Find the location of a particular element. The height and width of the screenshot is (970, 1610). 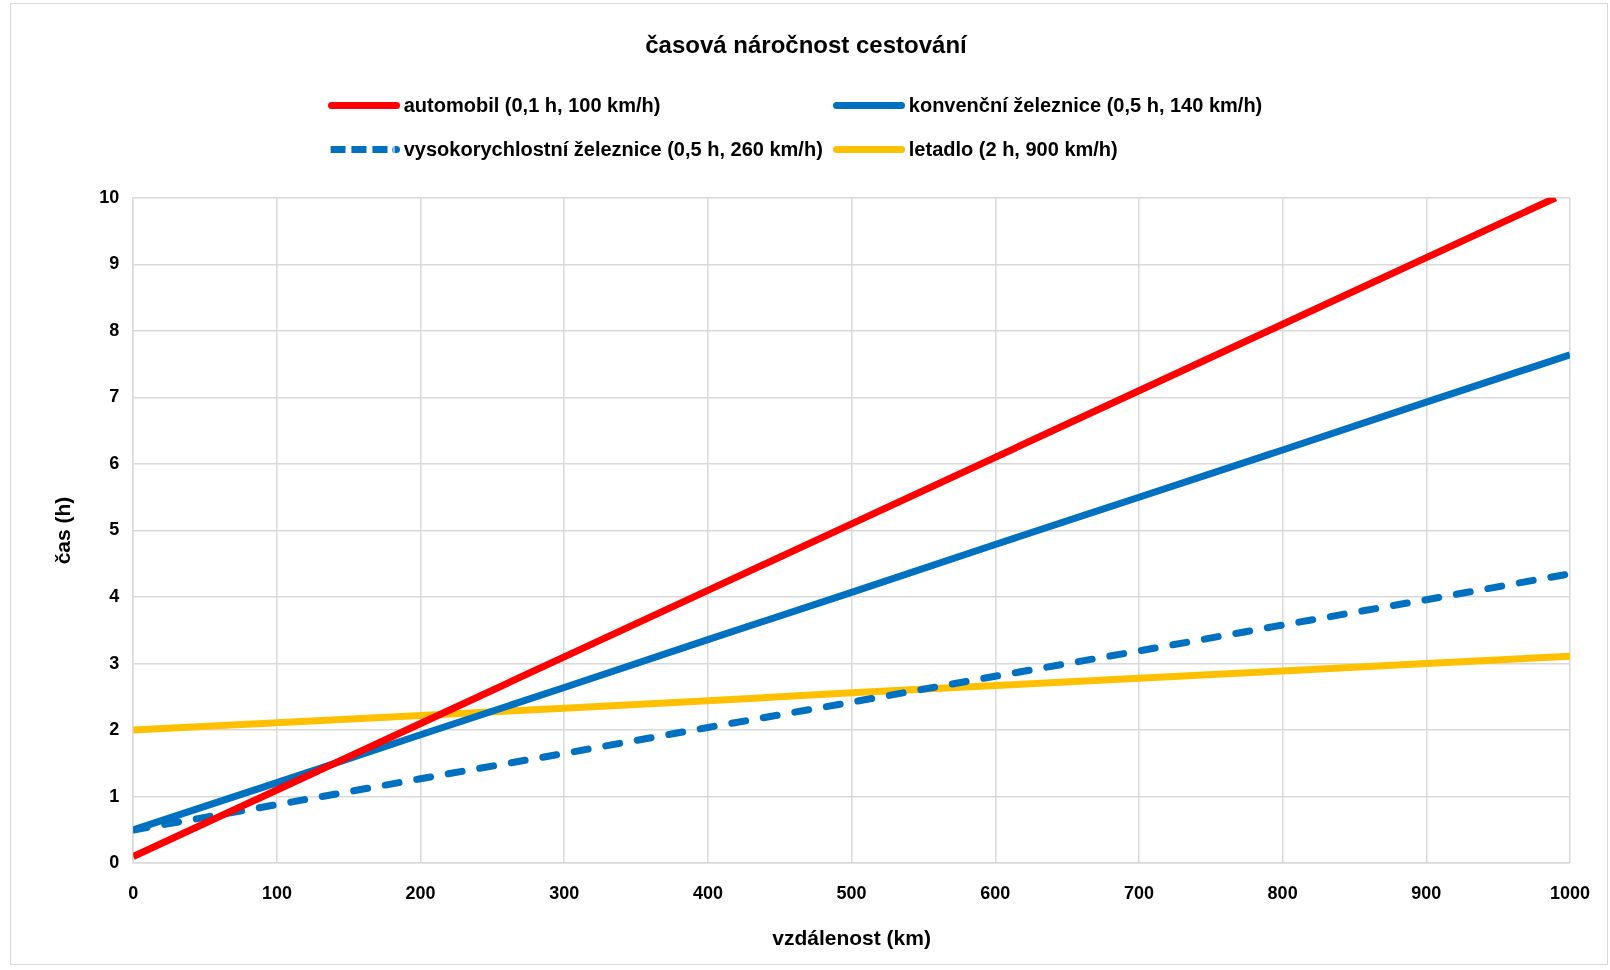

x-tick-label: 700 is located at coordinates (1138, 892).